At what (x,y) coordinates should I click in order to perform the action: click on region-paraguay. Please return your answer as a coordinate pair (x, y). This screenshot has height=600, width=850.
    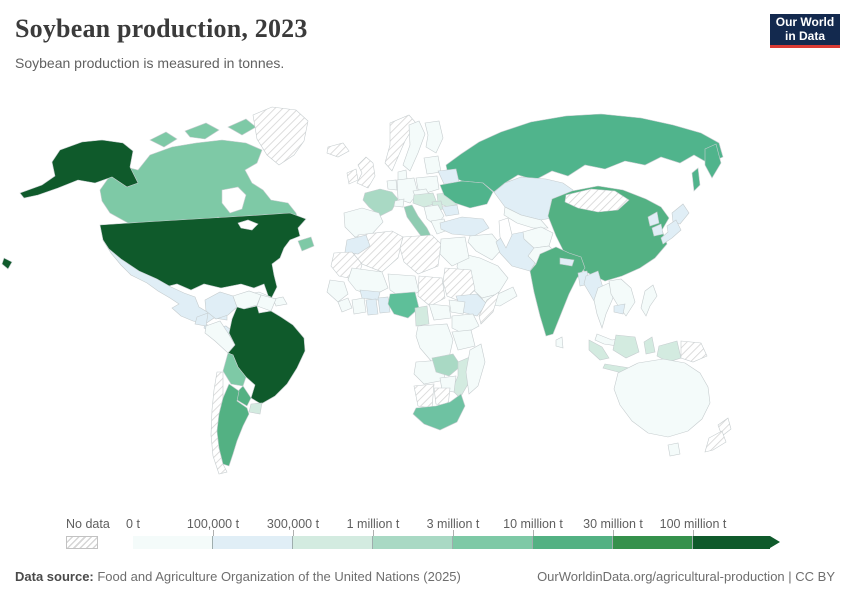
    Looking at the image, I should click on (244, 396).